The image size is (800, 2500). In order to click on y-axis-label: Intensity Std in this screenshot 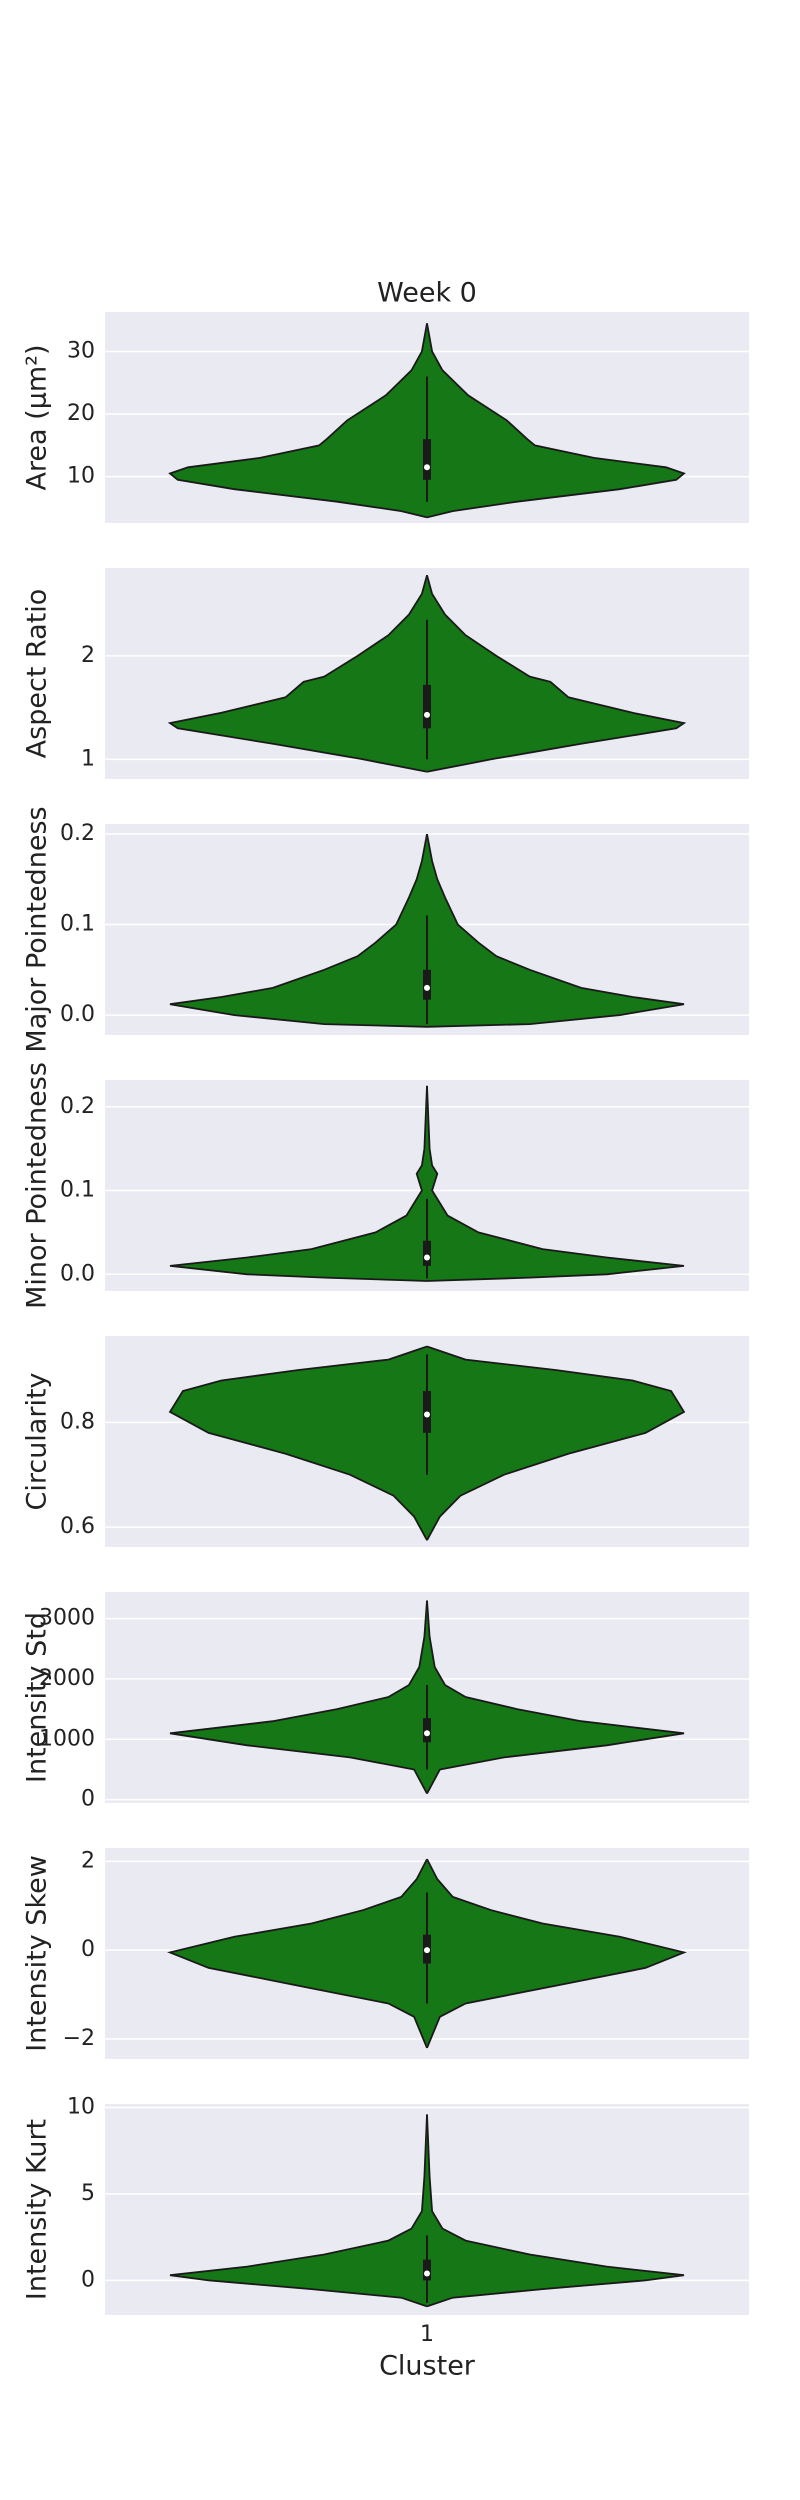, I will do `click(37, 1697)`.